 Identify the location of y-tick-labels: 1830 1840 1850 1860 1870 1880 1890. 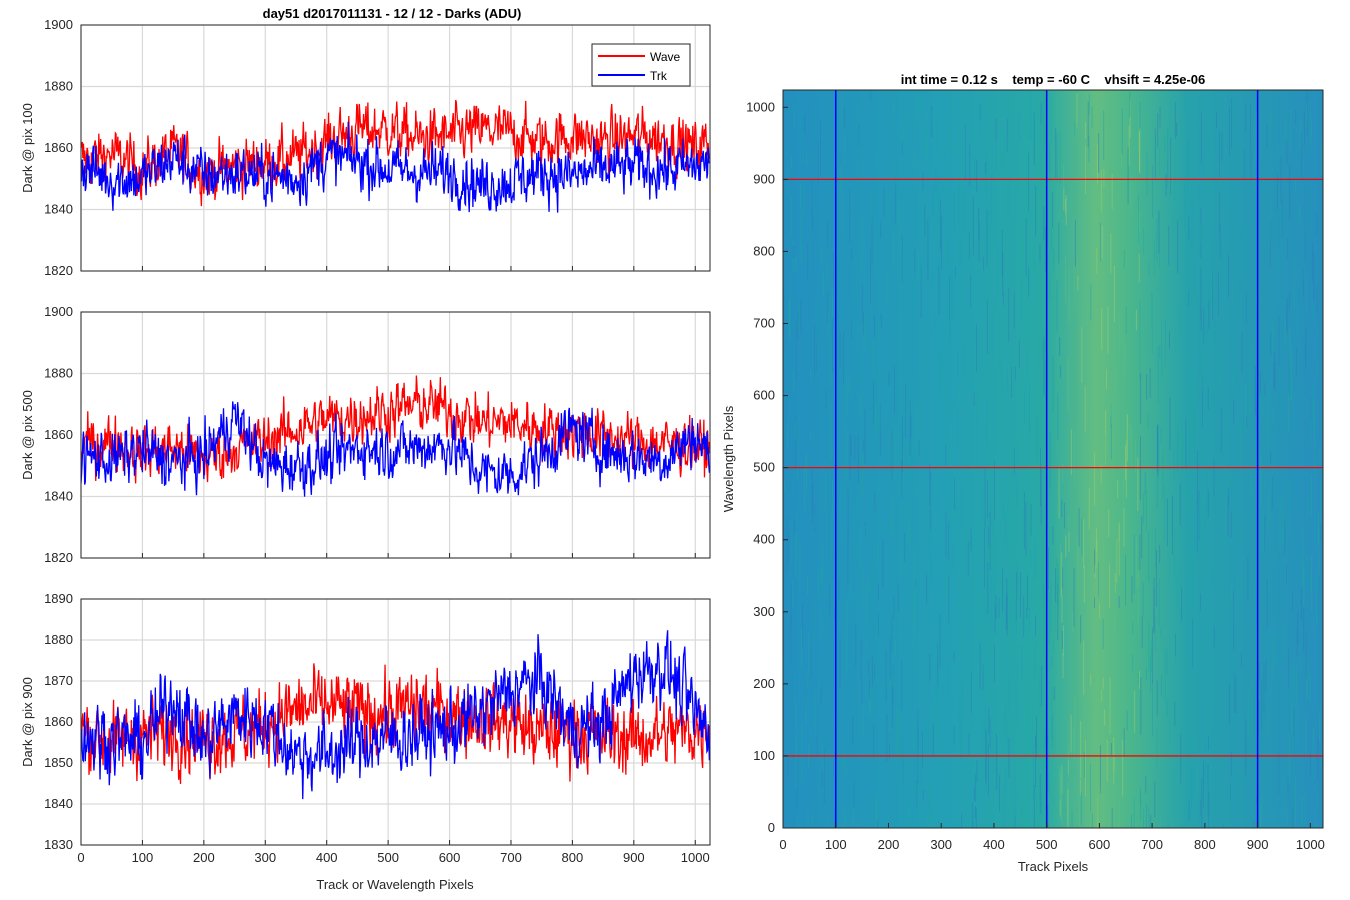
(58, 721).